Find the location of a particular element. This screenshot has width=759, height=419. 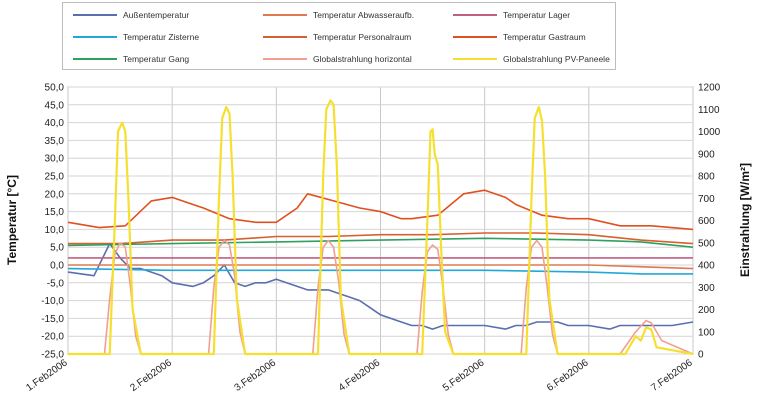

y-tick-label-right: 1000 is located at coordinates (709, 132).